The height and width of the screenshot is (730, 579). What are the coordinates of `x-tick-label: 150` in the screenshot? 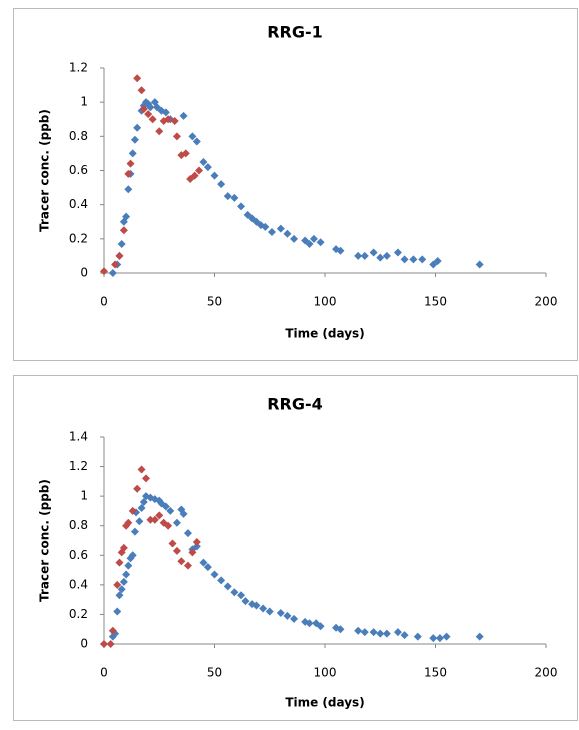 It's located at (435, 302).